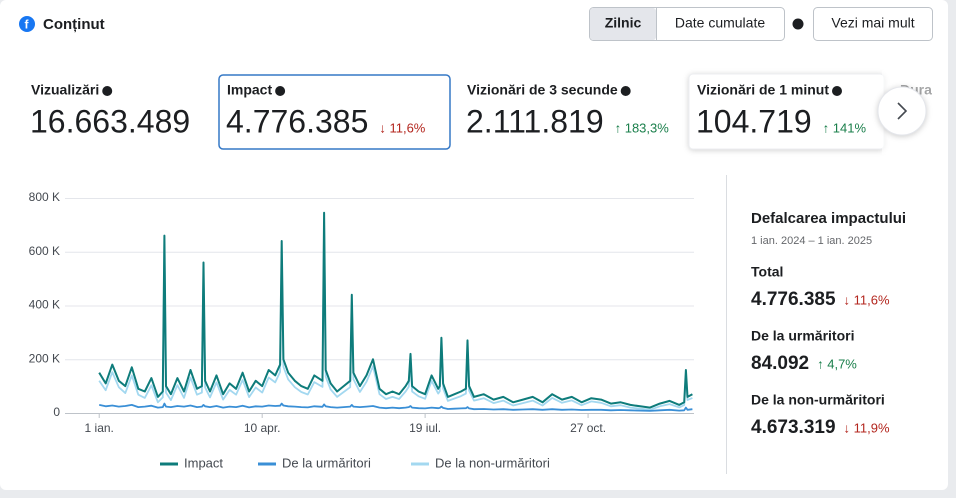  I want to click on toggle-active, so click(623, 24).